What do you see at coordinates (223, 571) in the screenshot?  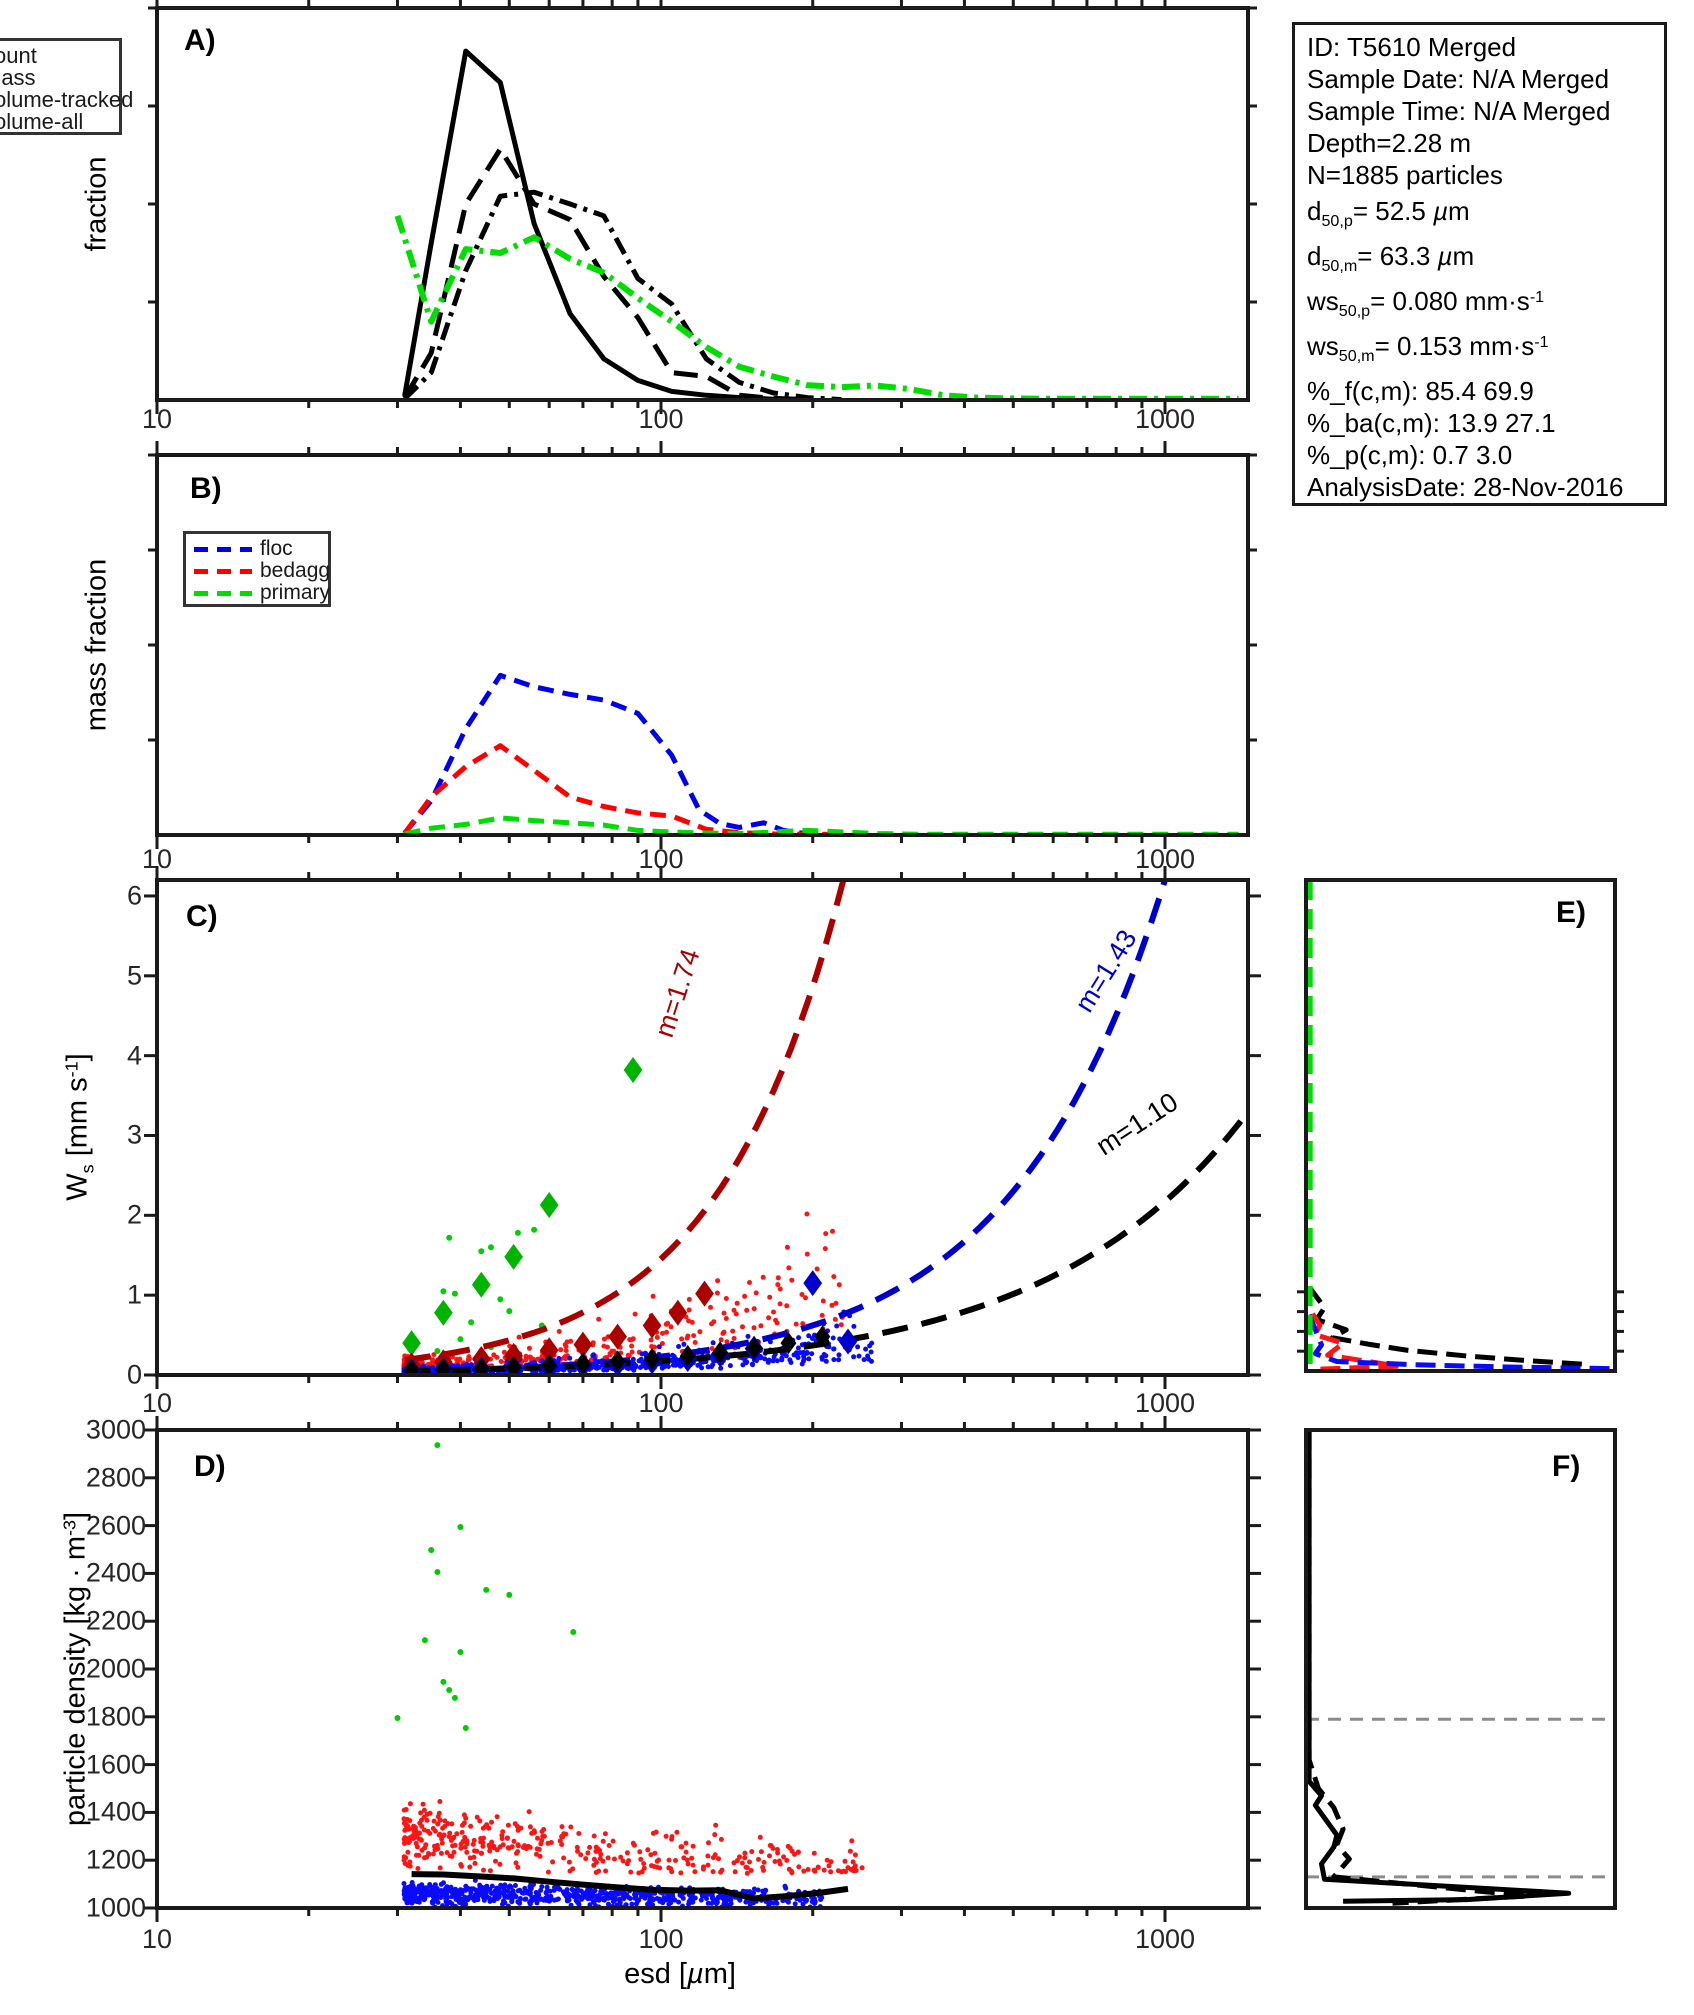 I see `legend-line-sample-bedagg` at bounding box center [223, 571].